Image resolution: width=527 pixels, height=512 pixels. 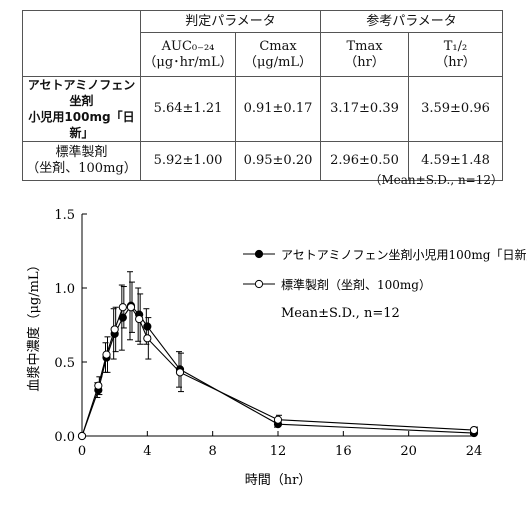 What do you see at coordinates (81, 43) in the screenshot?
I see `table-corner-cell` at bounding box center [81, 43].